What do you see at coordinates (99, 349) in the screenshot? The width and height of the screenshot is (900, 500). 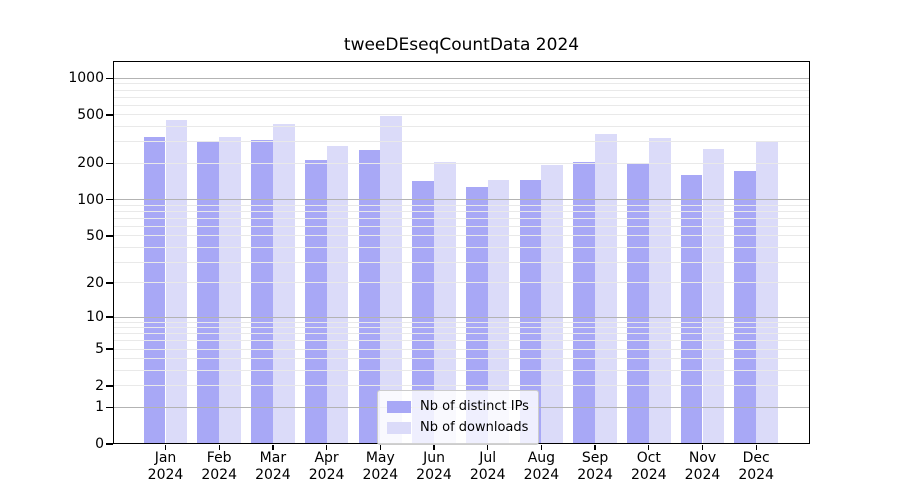 I see `y-axis-tick-label: 5` at bounding box center [99, 349].